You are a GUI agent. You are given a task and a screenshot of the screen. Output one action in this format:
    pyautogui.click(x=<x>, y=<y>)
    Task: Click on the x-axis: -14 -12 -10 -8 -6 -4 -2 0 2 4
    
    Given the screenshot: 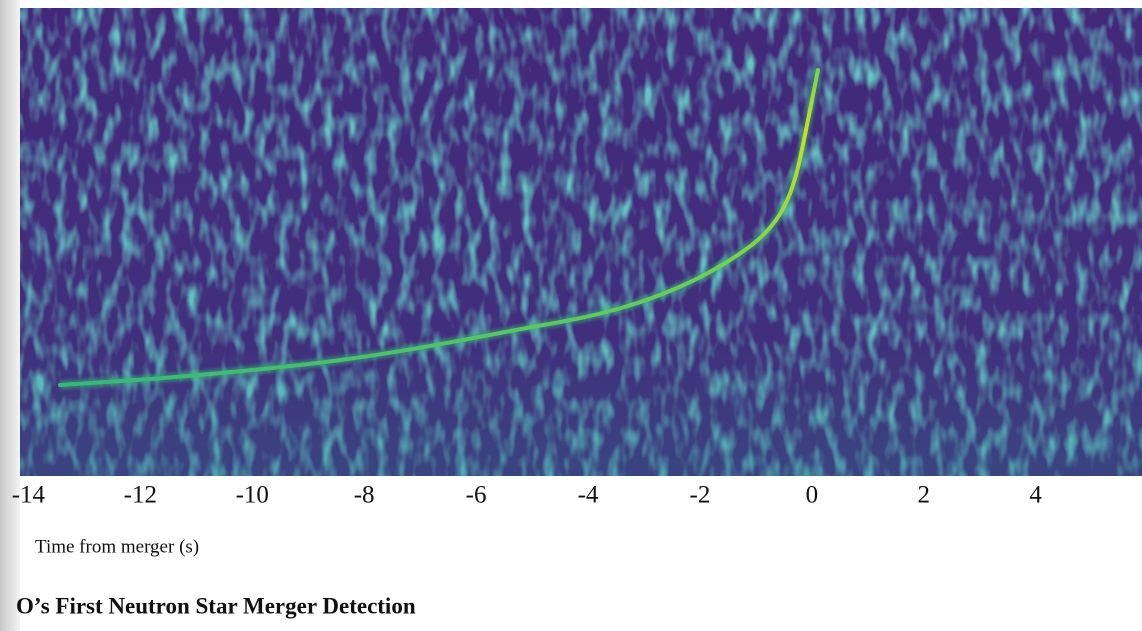 What is the action you would take?
    pyautogui.click(x=527, y=495)
    